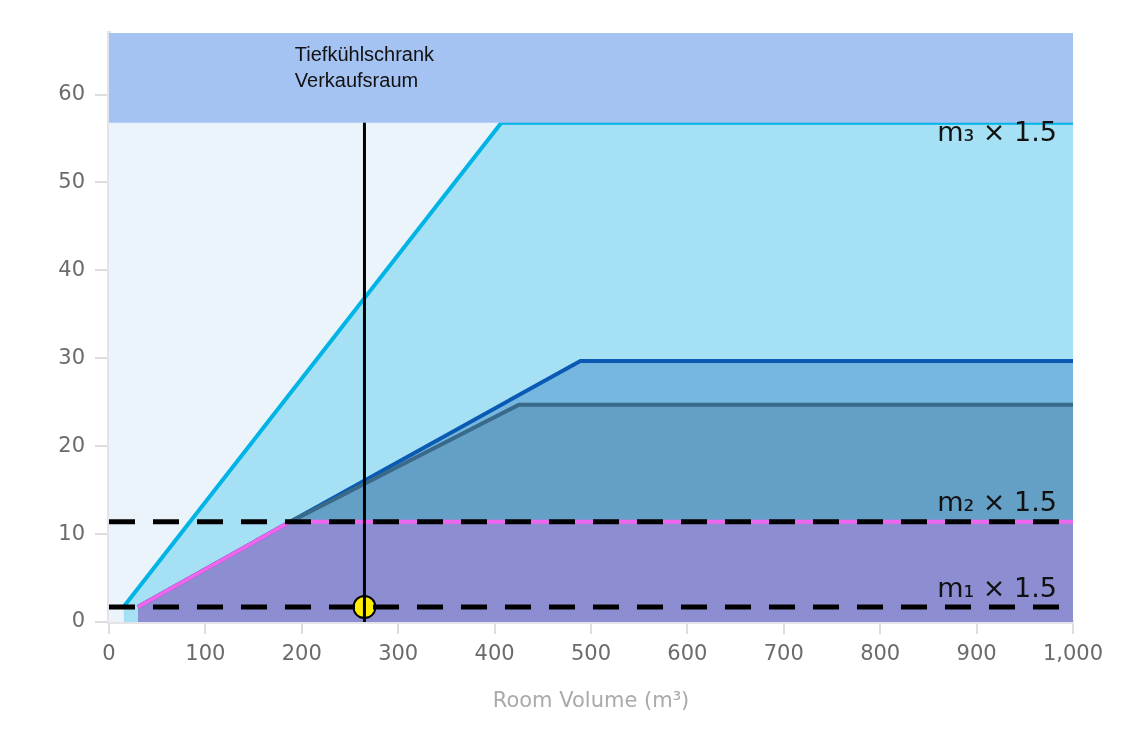  Describe the element at coordinates (365, 66) in the screenshot. I see `ref-line-label: Tiefkühlschrank Verkaufsraum` at that location.